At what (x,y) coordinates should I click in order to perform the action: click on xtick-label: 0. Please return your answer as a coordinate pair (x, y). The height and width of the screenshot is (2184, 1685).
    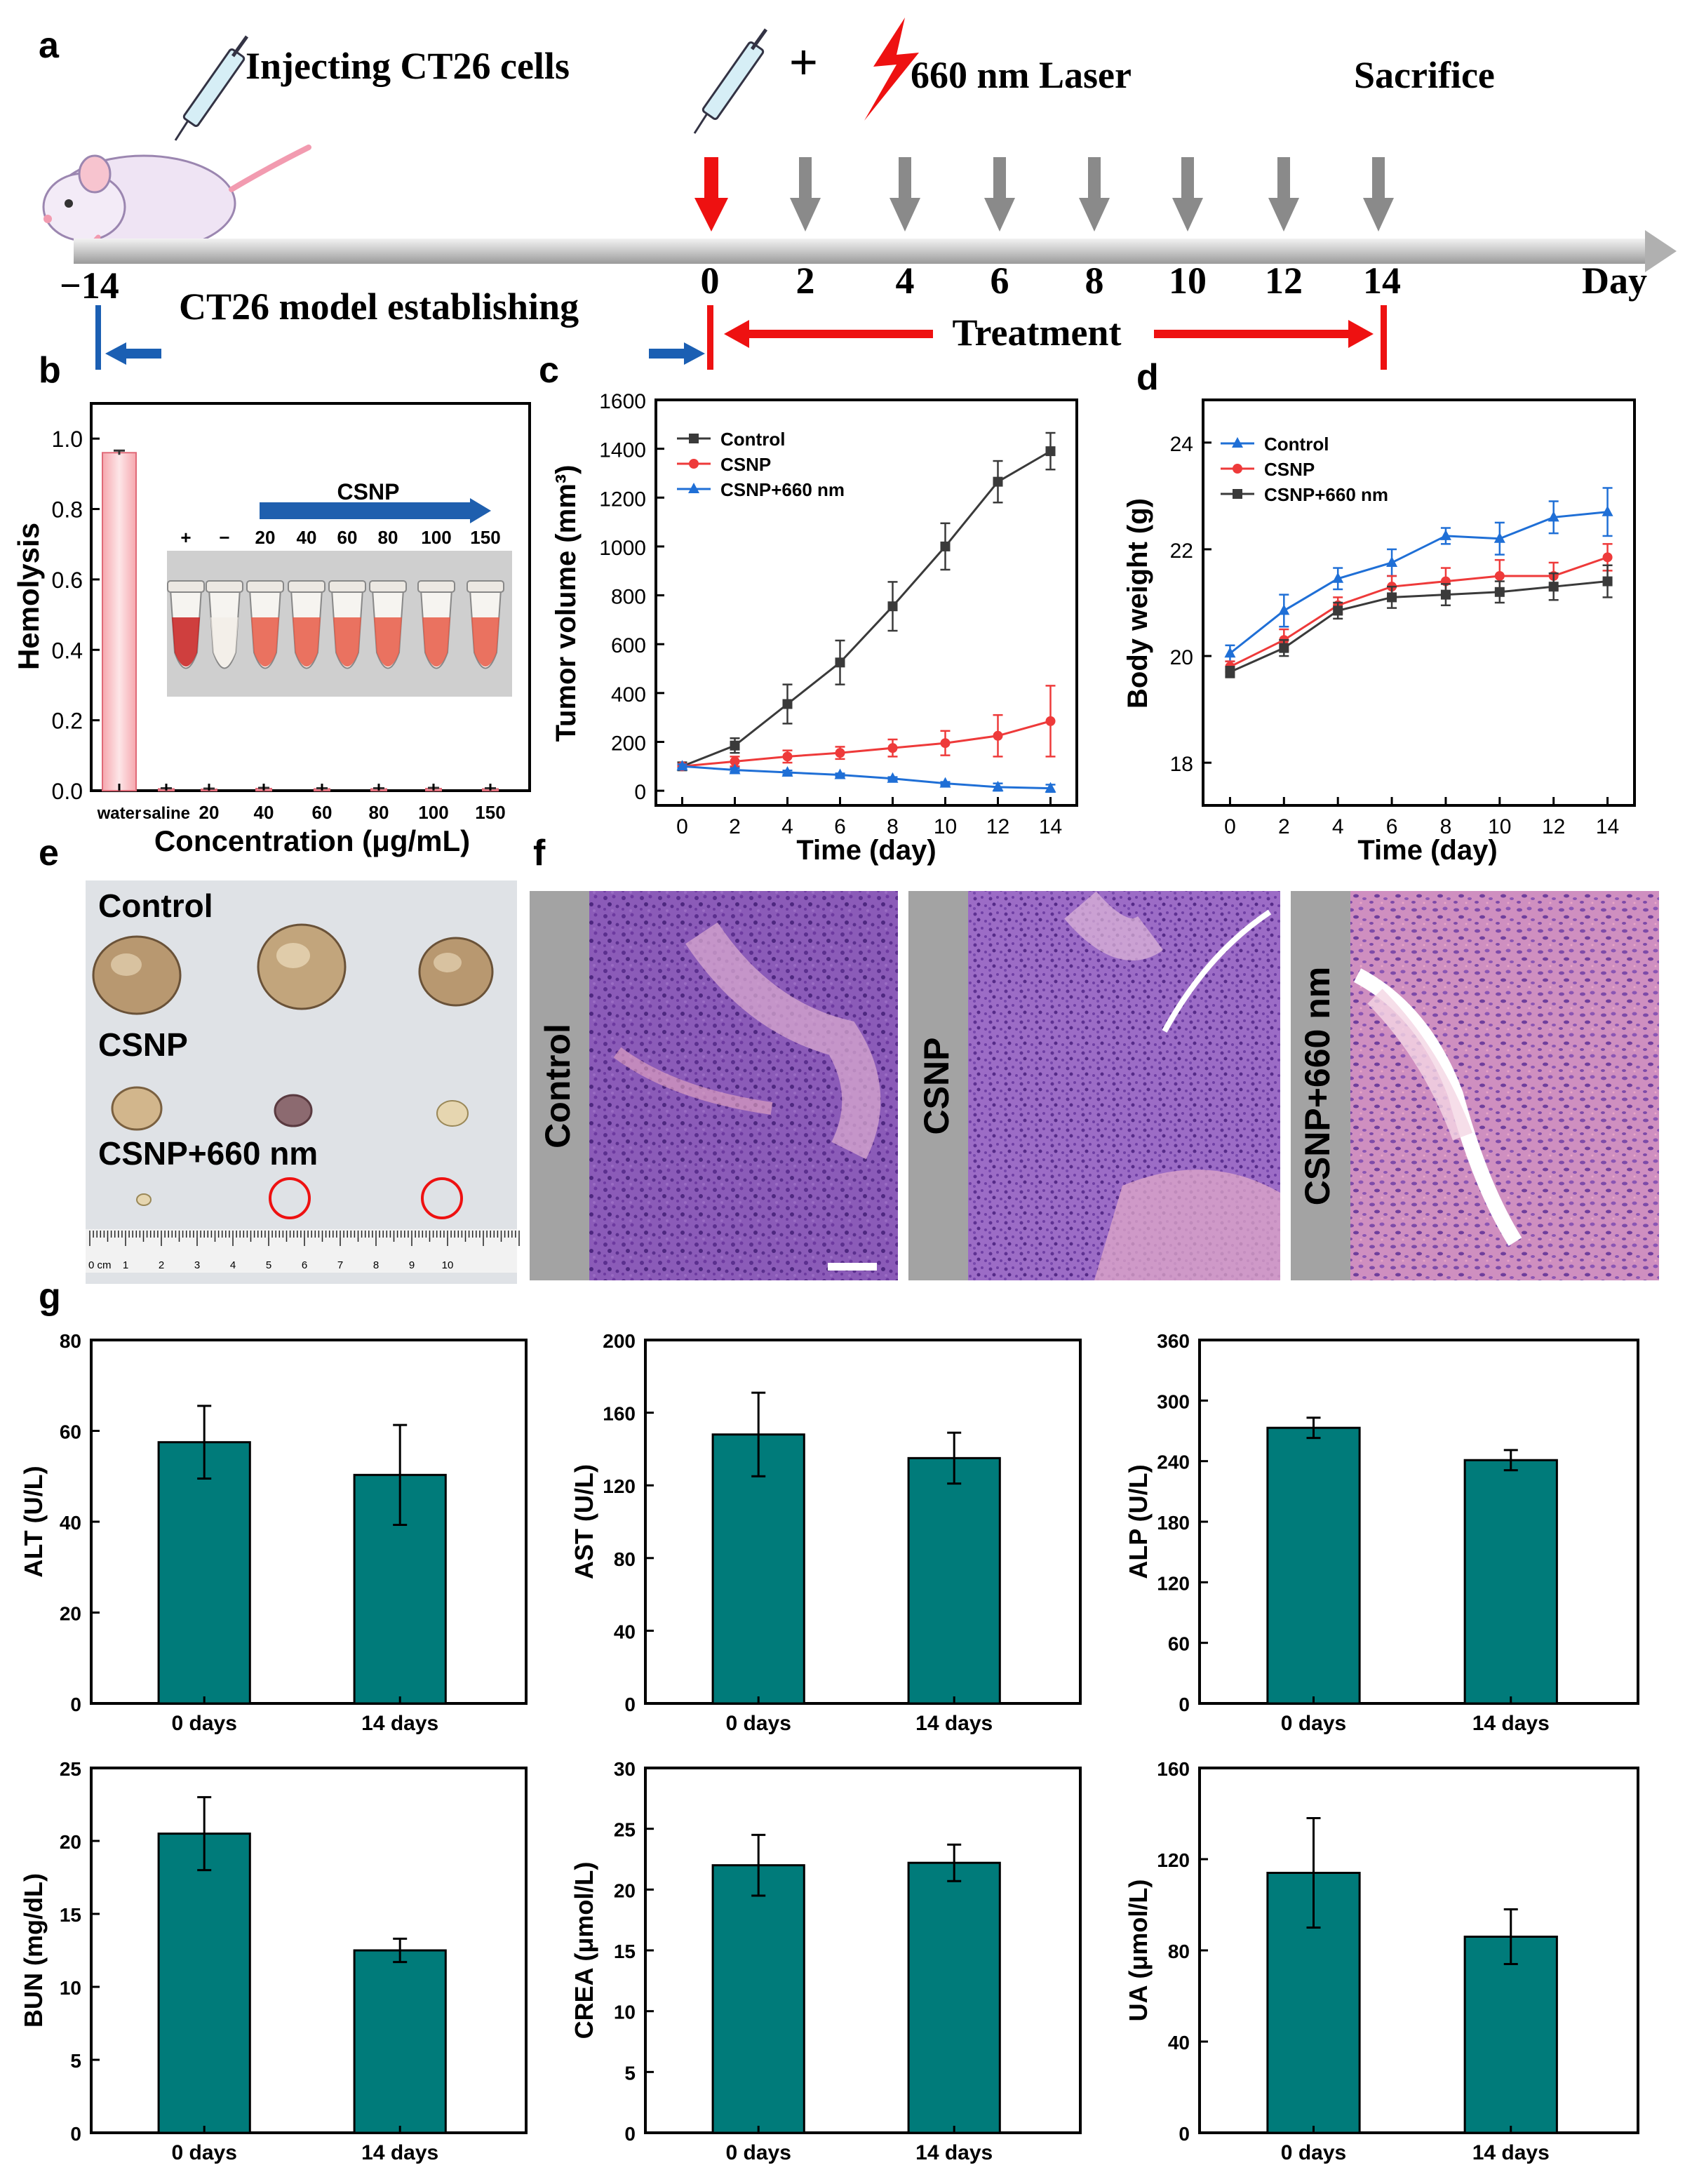
    Looking at the image, I should click on (682, 826).